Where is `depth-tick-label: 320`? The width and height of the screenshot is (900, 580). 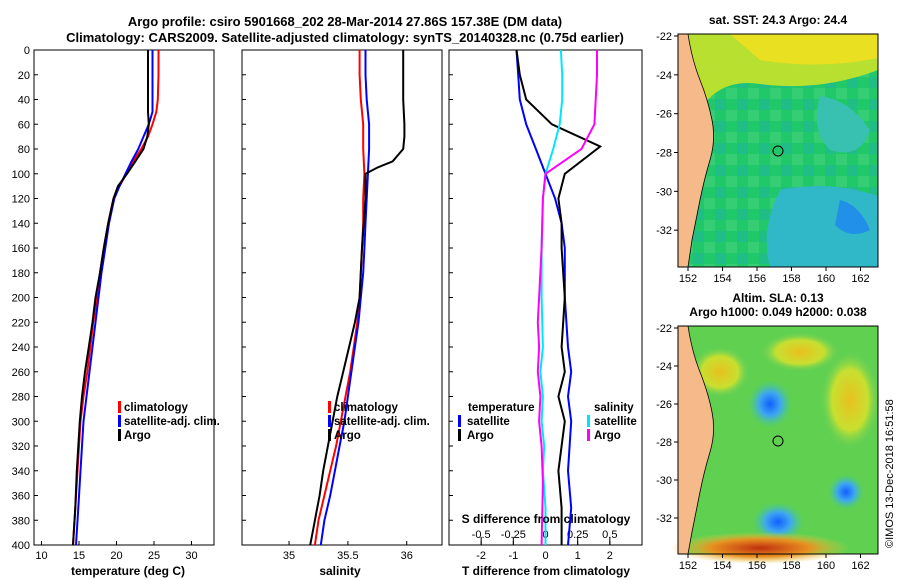 depth-tick-label: 320 is located at coordinates (21, 447).